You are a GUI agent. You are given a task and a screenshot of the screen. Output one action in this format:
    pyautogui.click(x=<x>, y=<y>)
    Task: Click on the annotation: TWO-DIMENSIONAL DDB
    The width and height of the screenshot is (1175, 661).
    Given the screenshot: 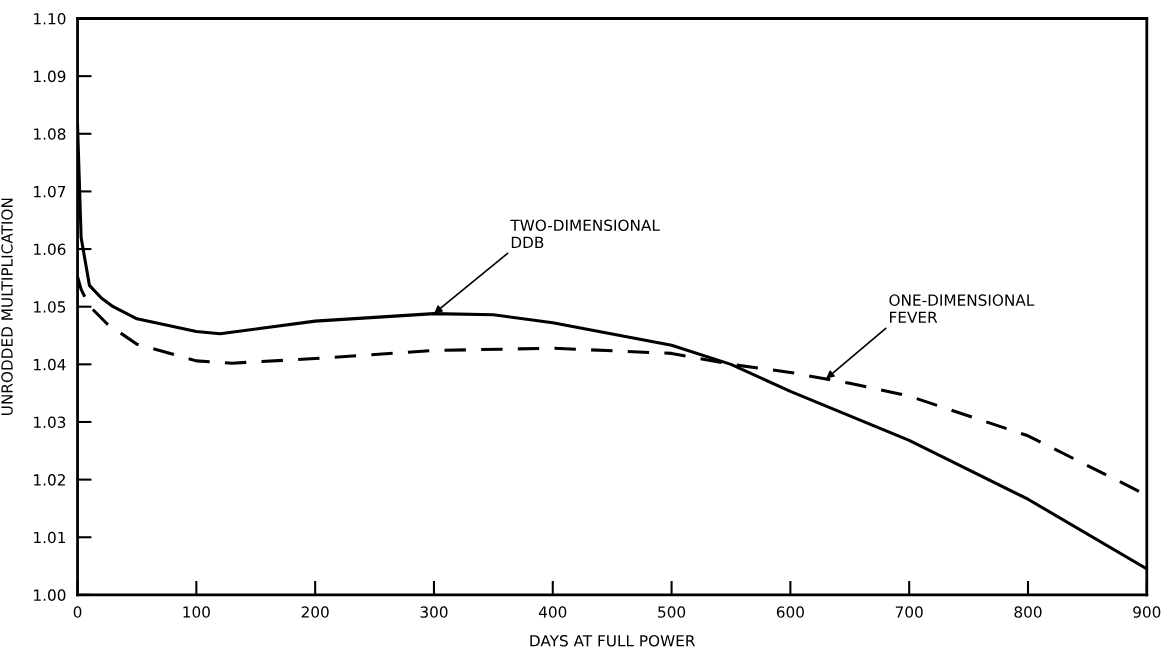 What is the action you would take?
    pyautogui.click(x=585, y=233)
    